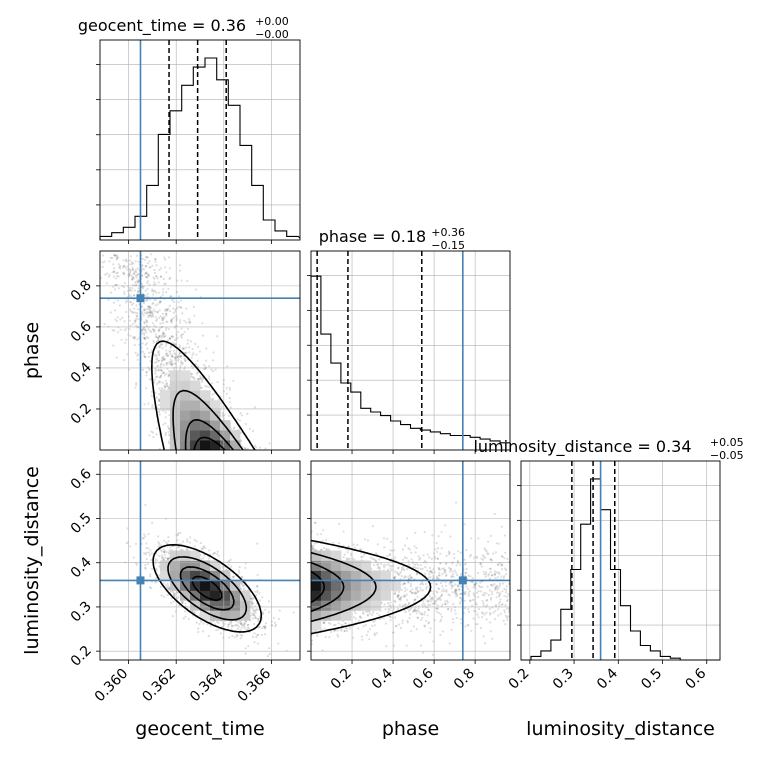  Describe the element at coordinates (195, 385) in the screenshot. I see `panel-geocent_time-vs-phase-density-cell` at that location.